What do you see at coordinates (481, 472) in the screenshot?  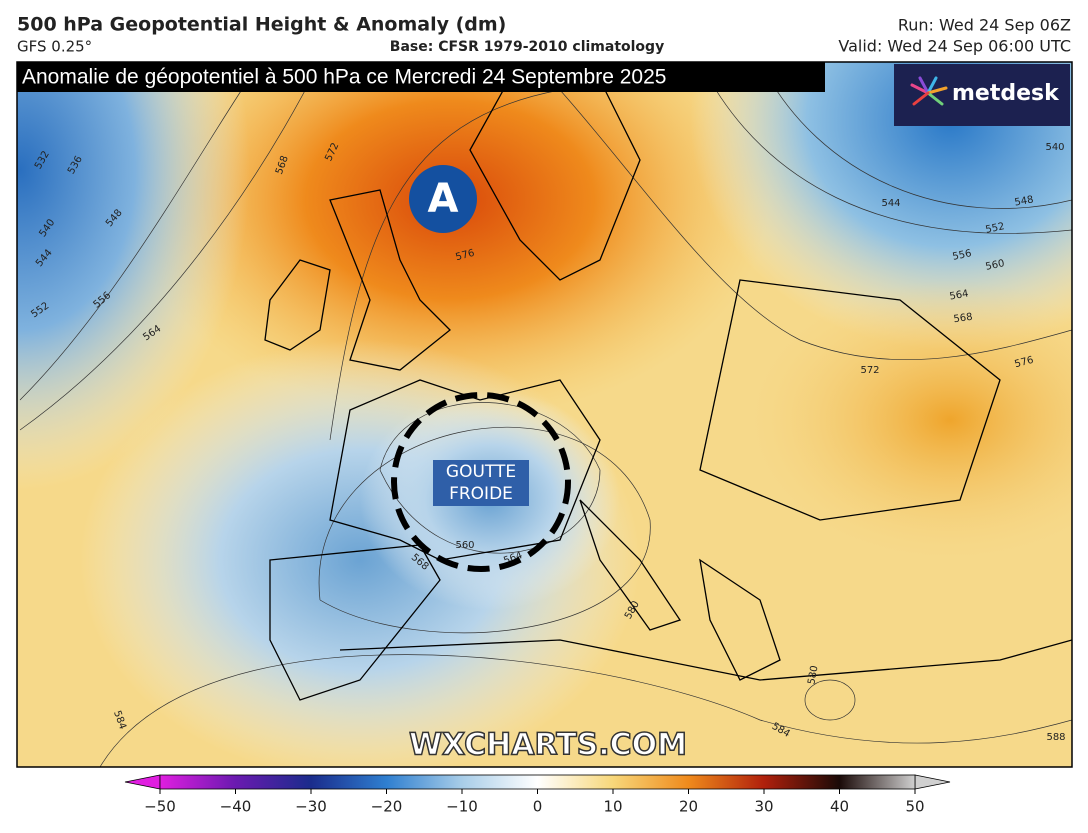 I see `cold-drop-label: GOUTTE` at bounding box center [481, 472].